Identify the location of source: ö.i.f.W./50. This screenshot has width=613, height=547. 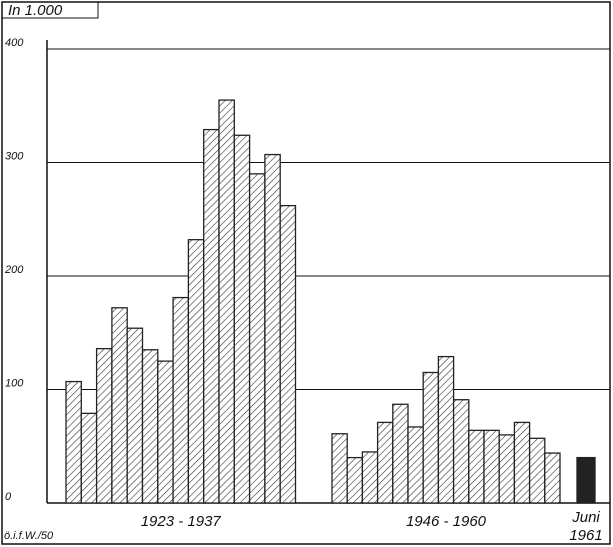
(29, 536).